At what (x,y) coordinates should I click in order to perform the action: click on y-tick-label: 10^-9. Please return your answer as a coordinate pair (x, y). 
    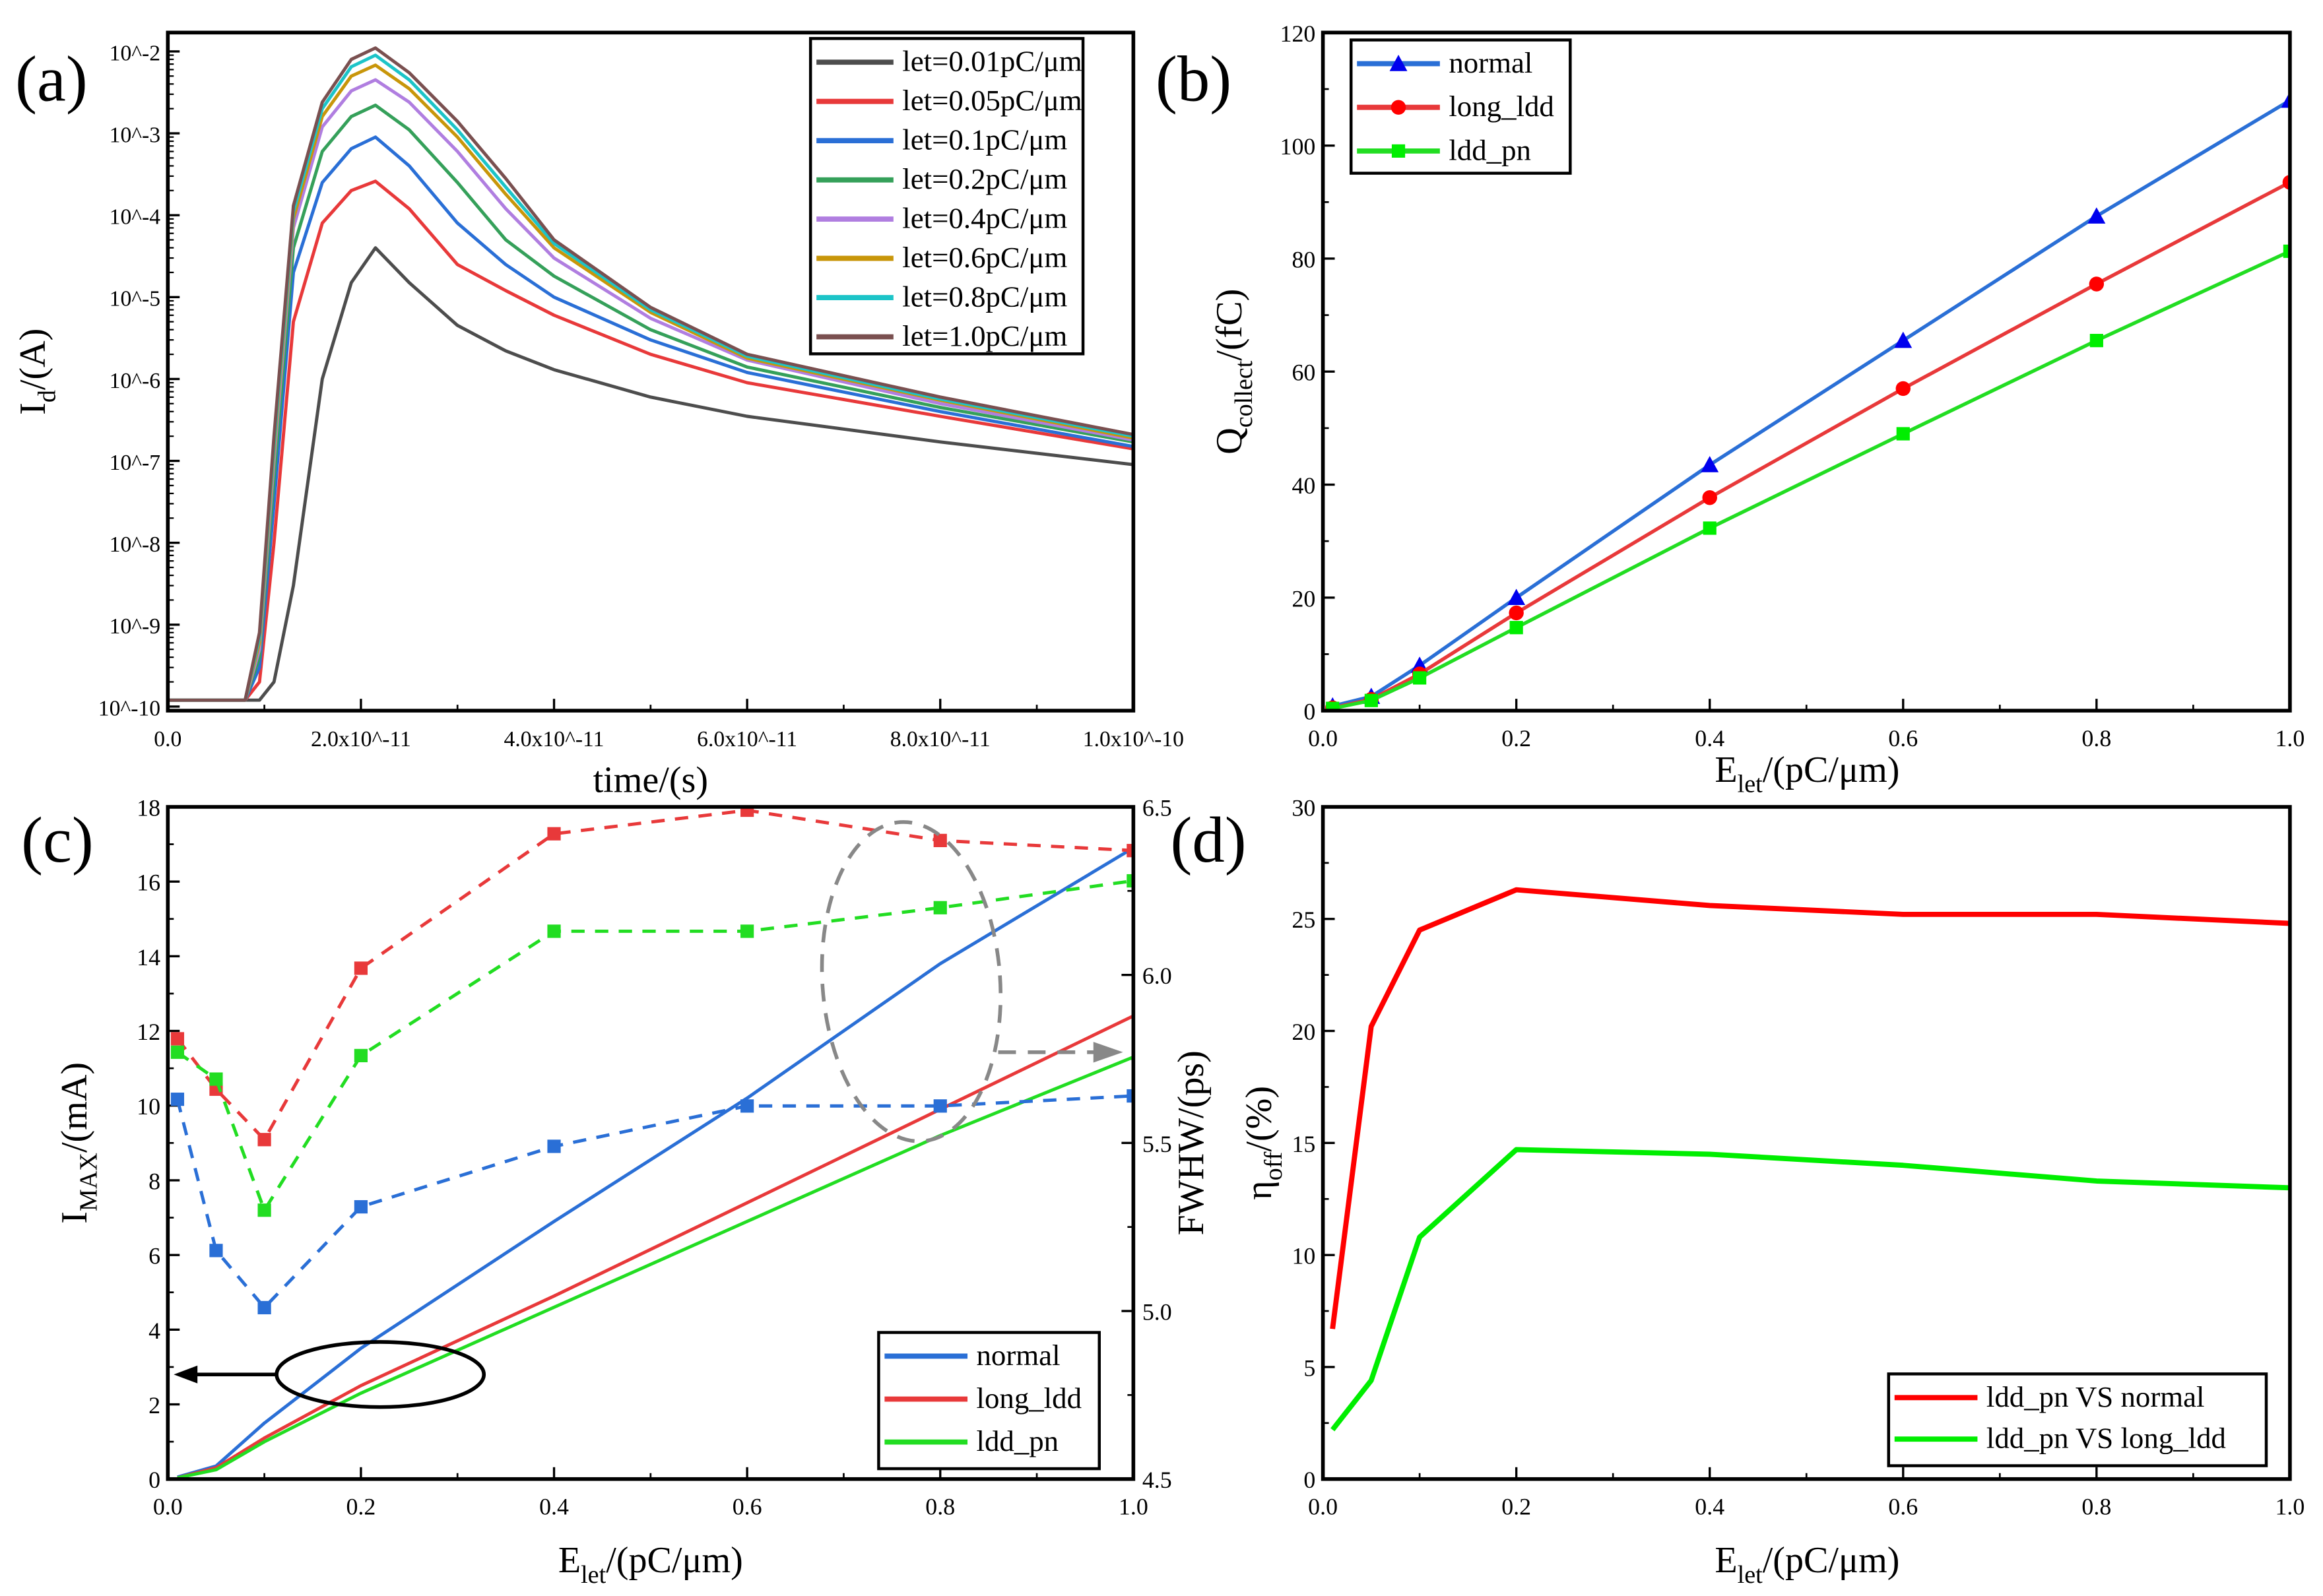
    Looking at the image, I should click on (135, 626).